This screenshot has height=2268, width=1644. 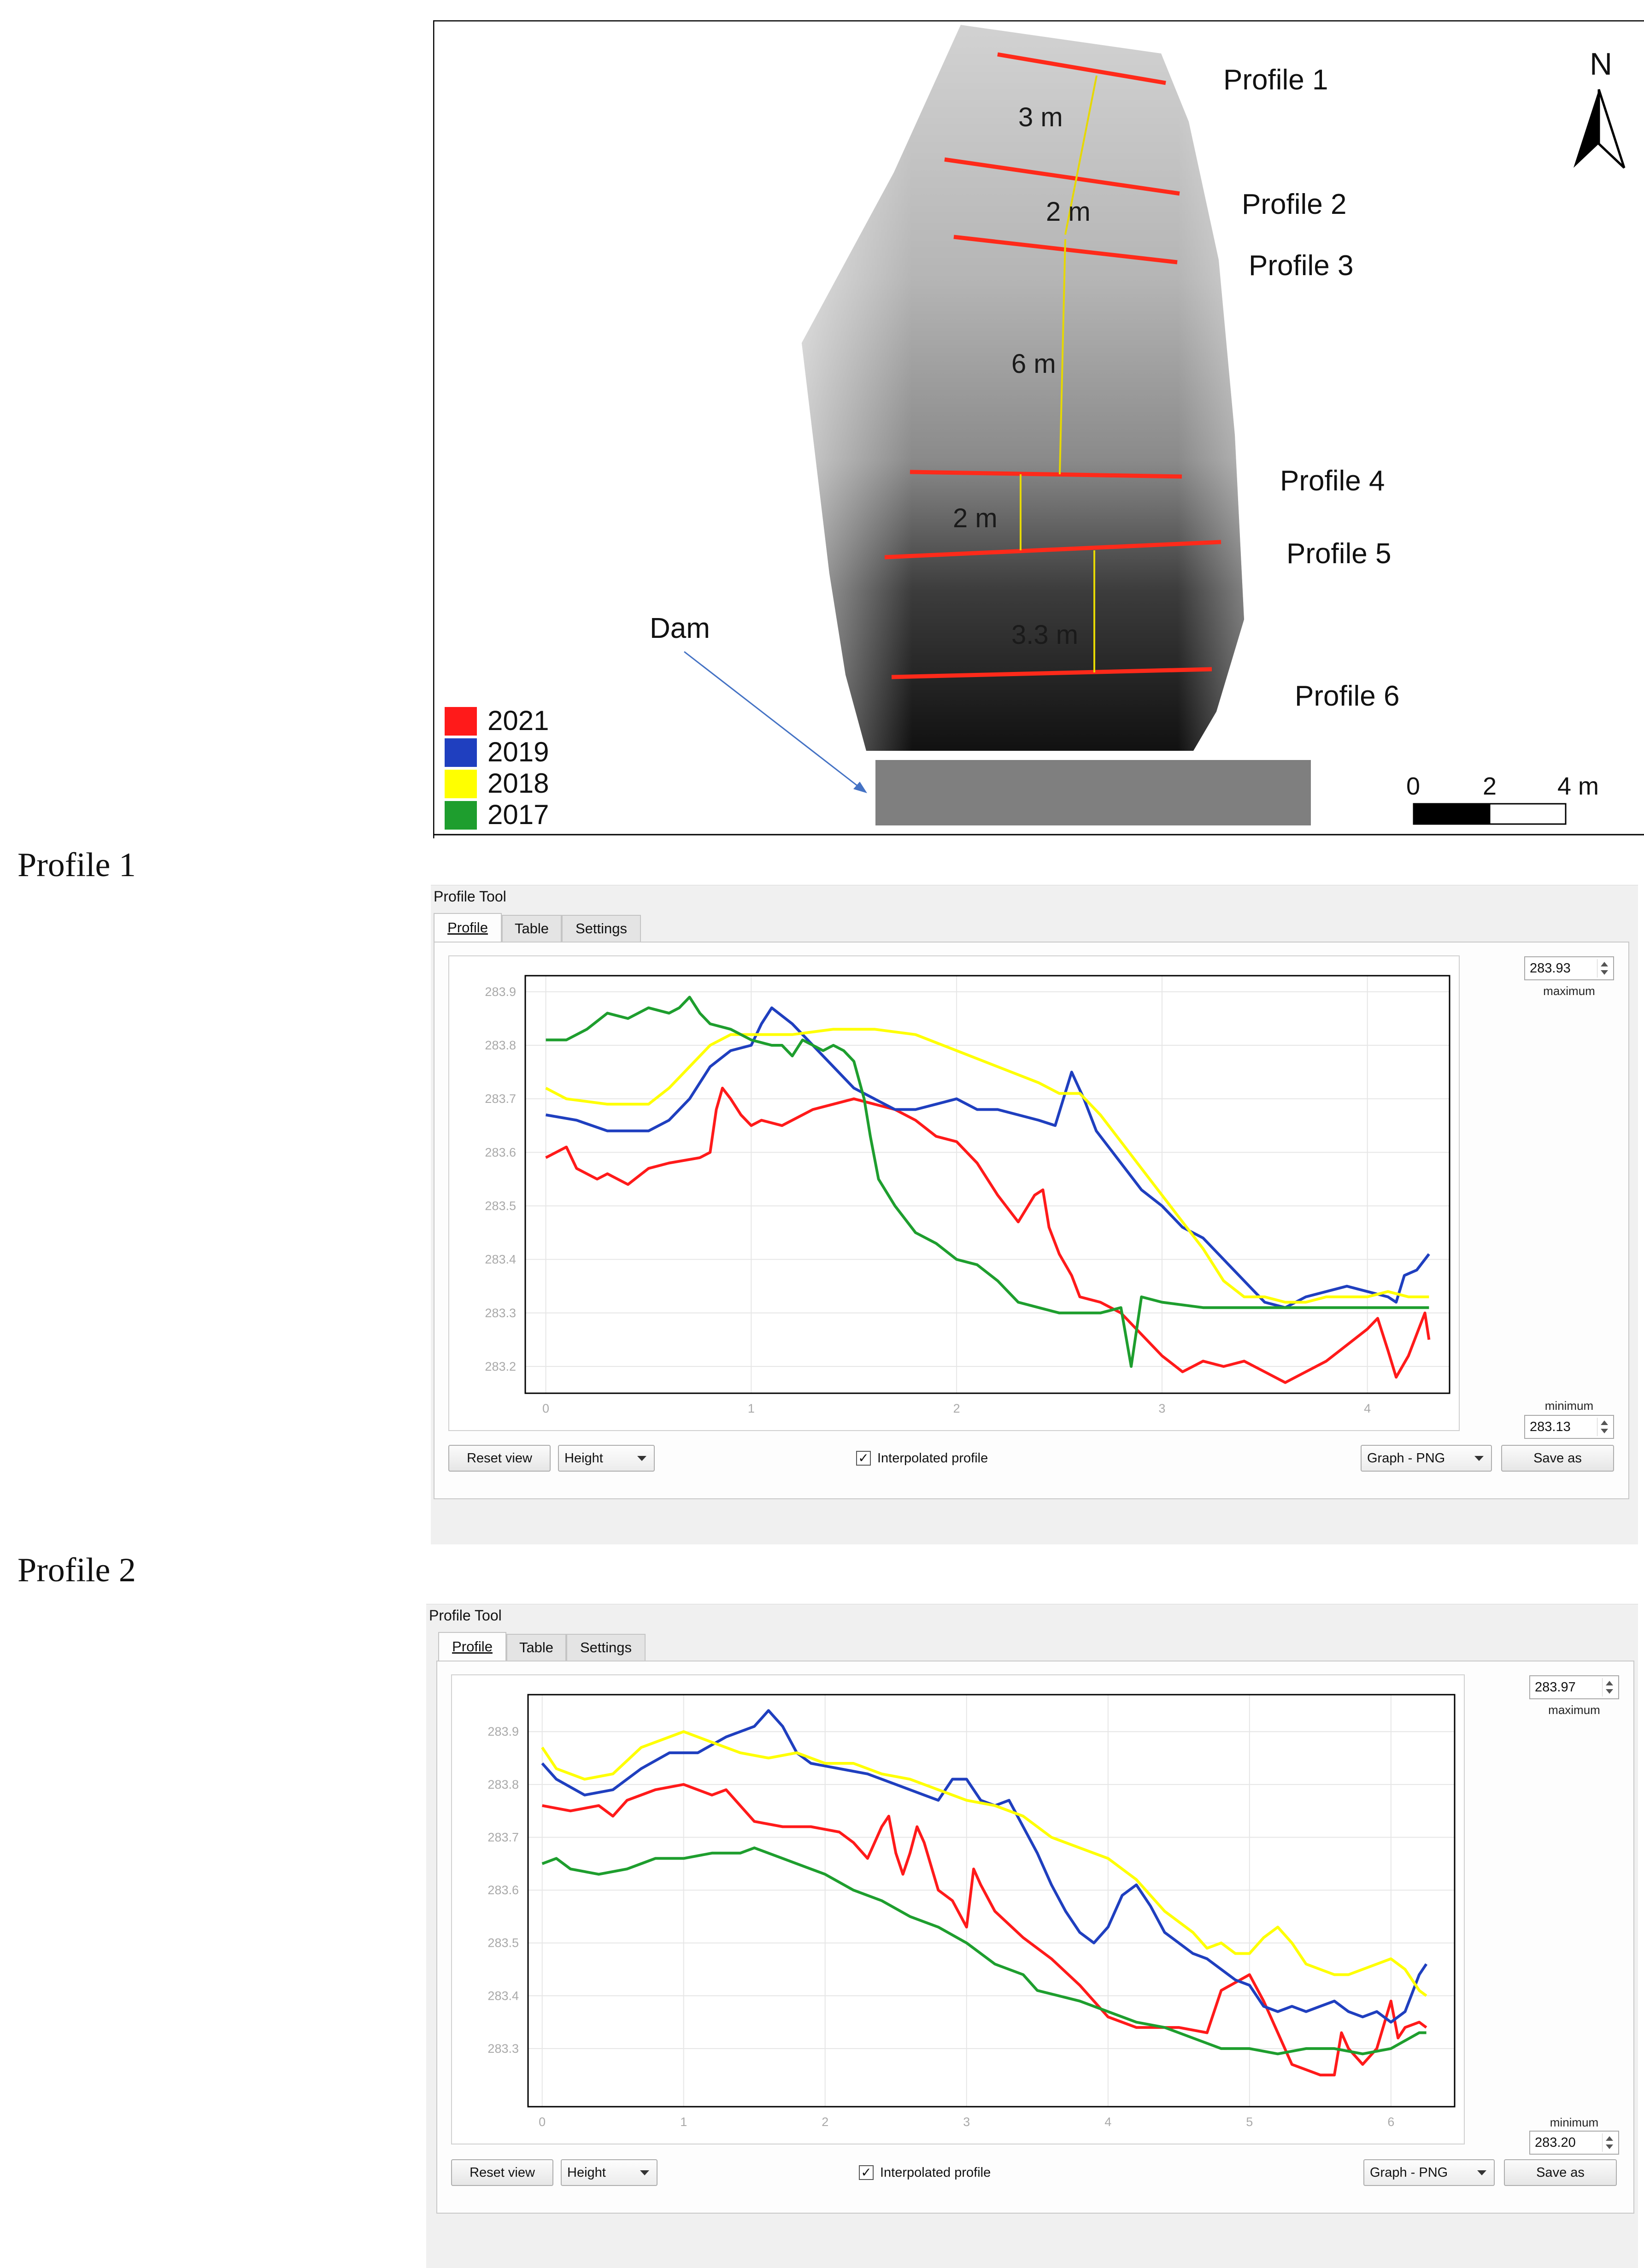 I want to click on x-tick-label: 2, so click(x=957, y=1408).